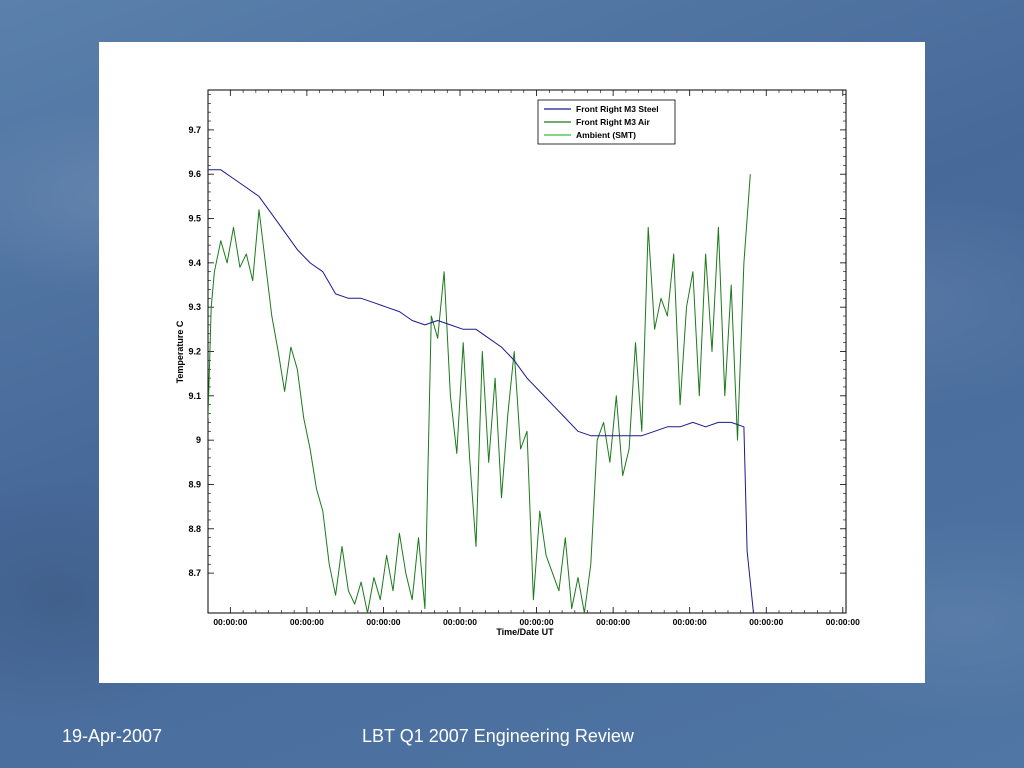 The height and width of the screenshot is (768, 1024). Describe the element at coordinates (194, 263) in the screenshot. I see `y-tick-label: 9.4` at that location.